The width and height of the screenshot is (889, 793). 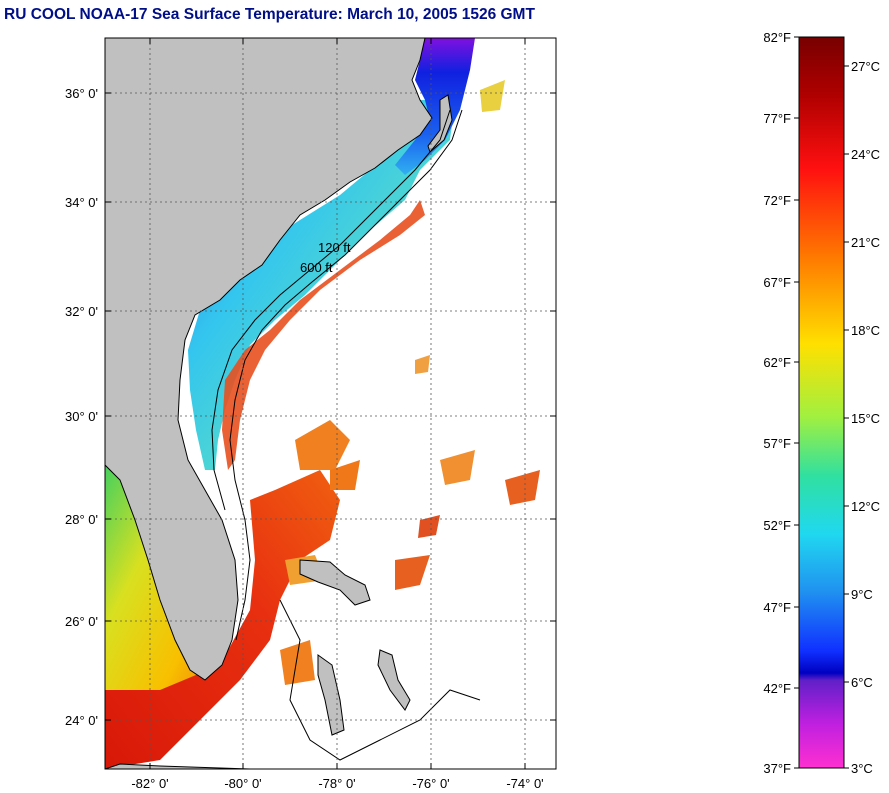 I want to click on colorbar-label-c: 9°C, so click(x=862, y=594).